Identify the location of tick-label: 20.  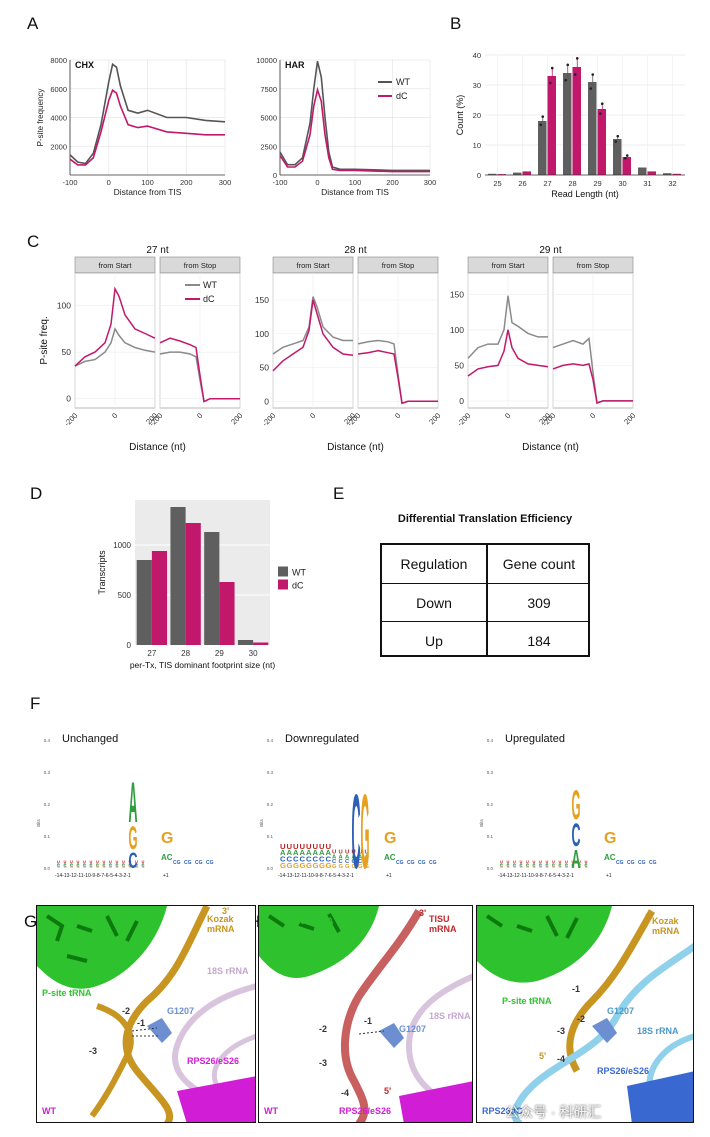
(477, 115).